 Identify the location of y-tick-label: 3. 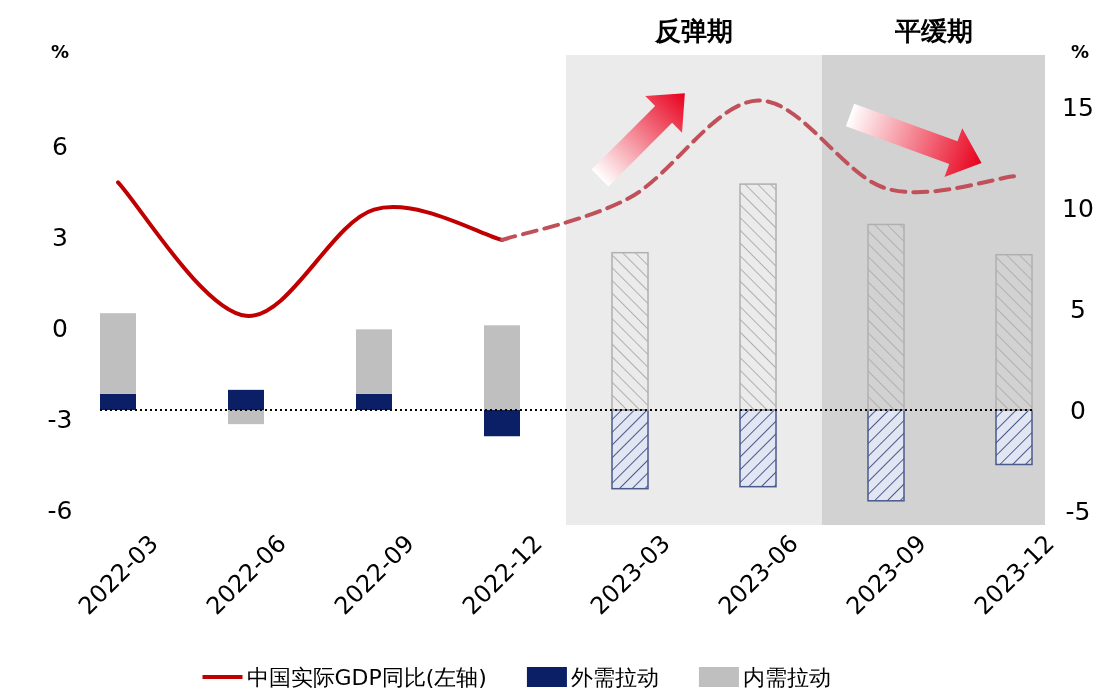
(60, 237).